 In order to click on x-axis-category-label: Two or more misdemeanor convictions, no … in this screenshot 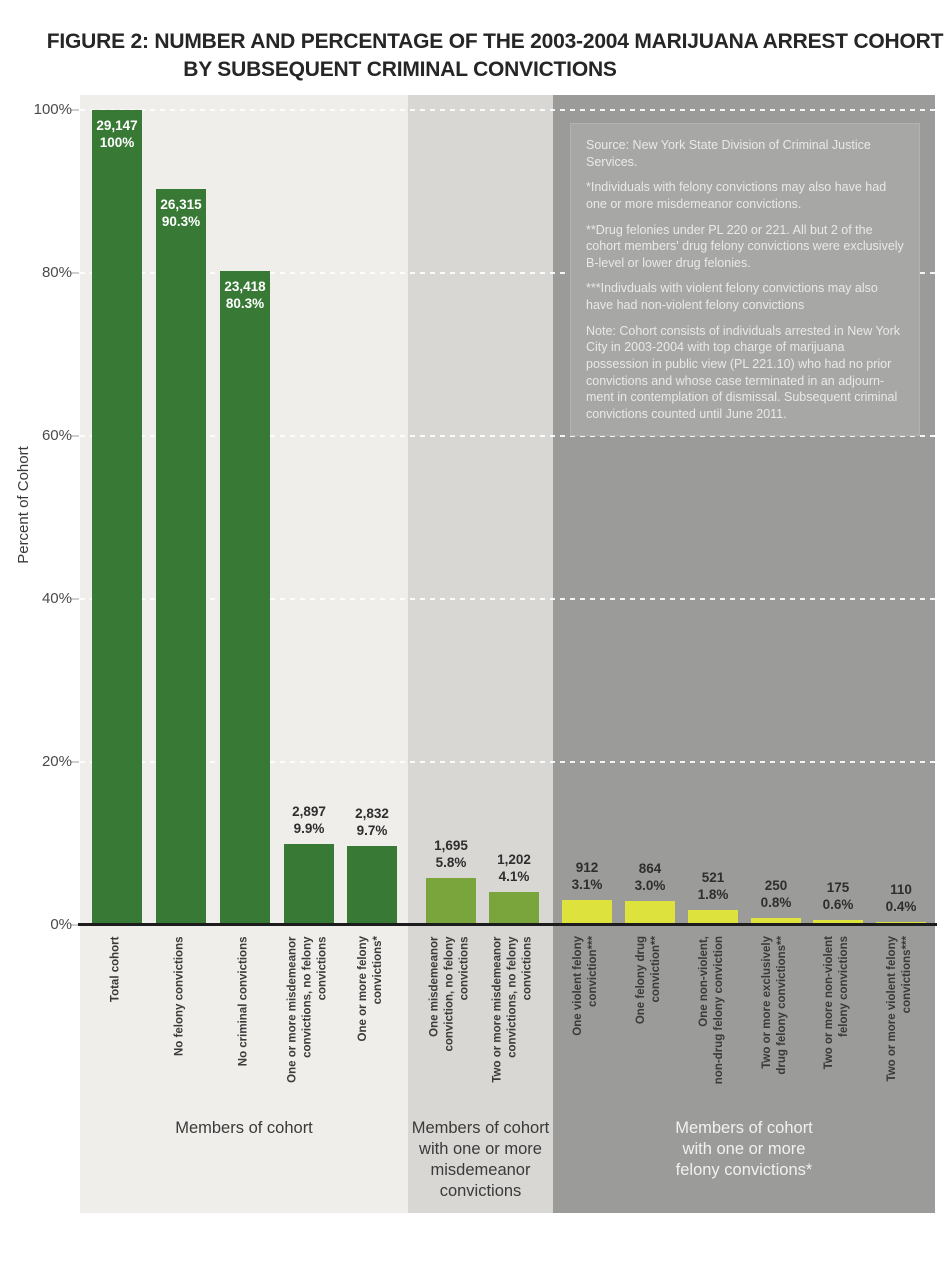, I will do `click(512, 1009)`.